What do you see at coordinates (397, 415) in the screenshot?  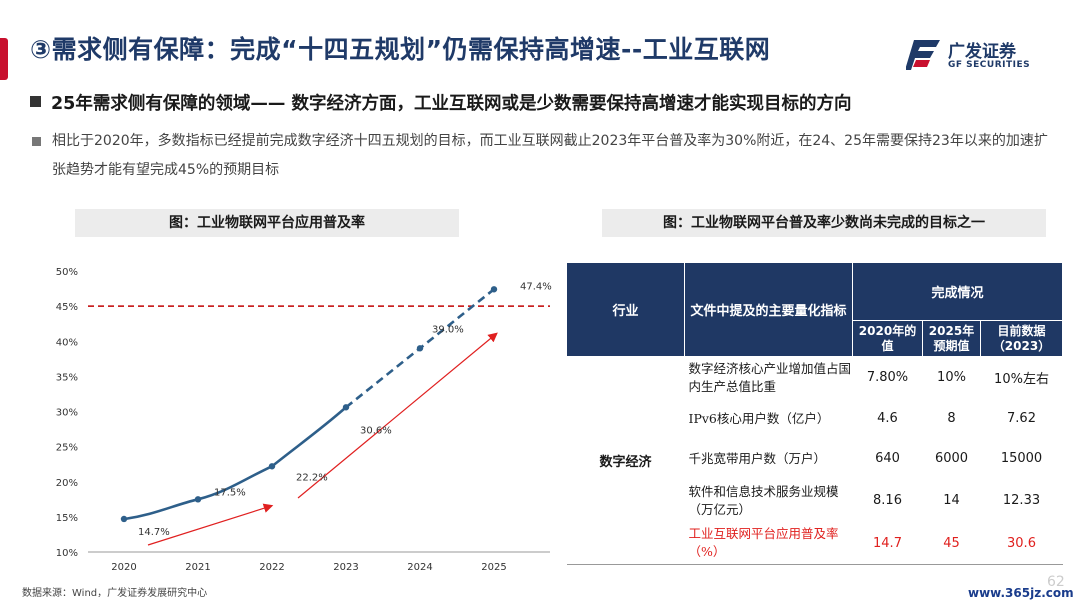 I see `trend-arrow-long` at bounding box center [397, 415].